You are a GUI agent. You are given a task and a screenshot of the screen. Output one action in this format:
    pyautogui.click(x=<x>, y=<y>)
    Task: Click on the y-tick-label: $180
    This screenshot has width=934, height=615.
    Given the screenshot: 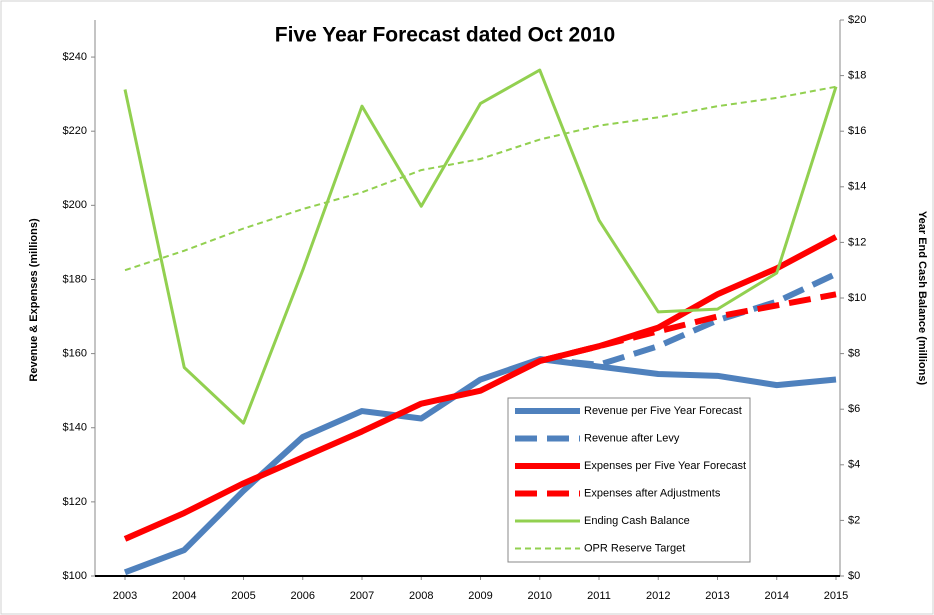 What is the action you would take?
    pyautogui.click(x=75, y=279)
    